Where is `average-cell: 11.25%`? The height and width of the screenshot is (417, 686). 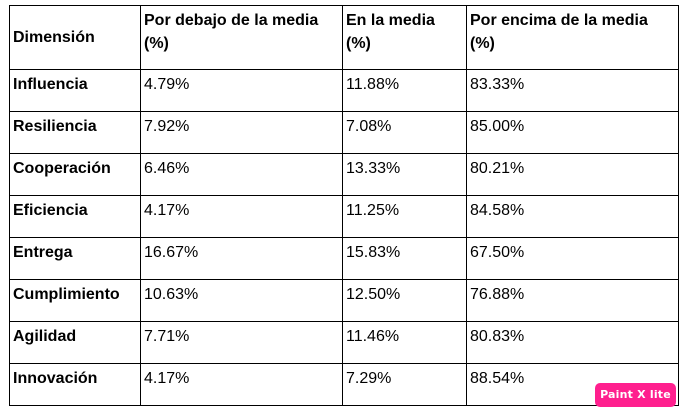 average-cell: 11.25% is located at coordinates (404, 216).